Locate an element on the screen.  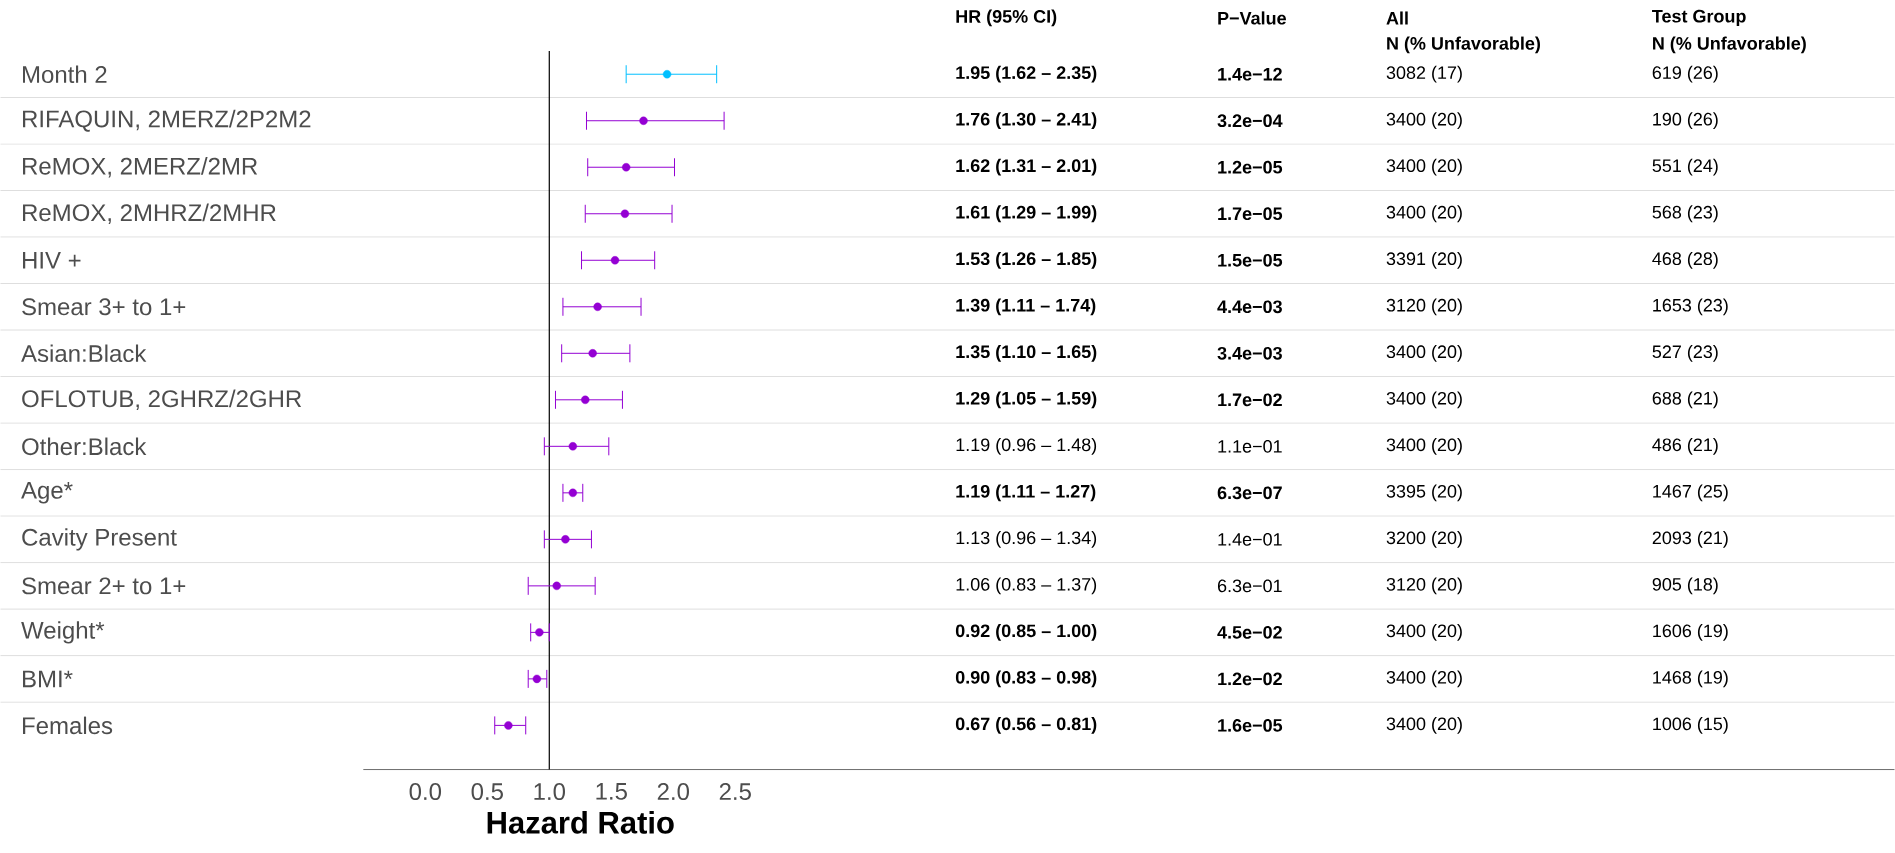
x-tick-label: 1.0 is located at coordinates (550, 792).